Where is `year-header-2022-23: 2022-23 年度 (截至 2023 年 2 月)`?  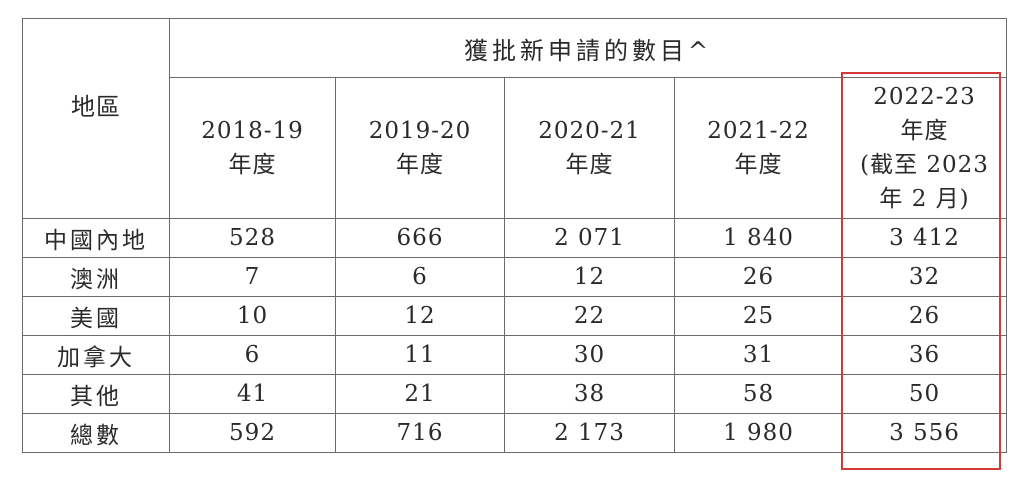
year-header-2022-23: 2022-23 年度 (截至 2023 年 2 月) is located at coordinates (924, 148).